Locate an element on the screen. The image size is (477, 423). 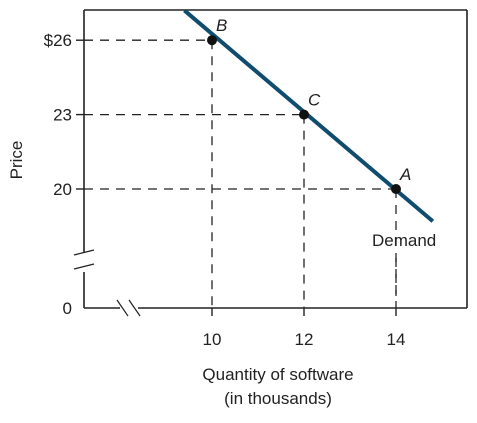
x-axis-break is located at coordinates (128, 308).